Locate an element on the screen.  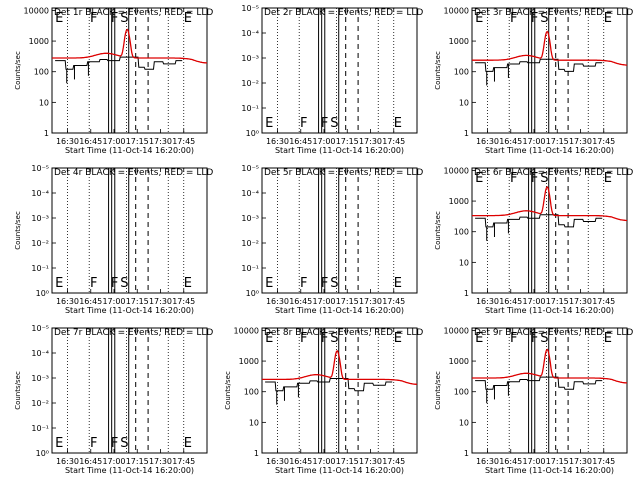
y-tick-label: 10⁻⁵ is located at coordinates (40, 328).